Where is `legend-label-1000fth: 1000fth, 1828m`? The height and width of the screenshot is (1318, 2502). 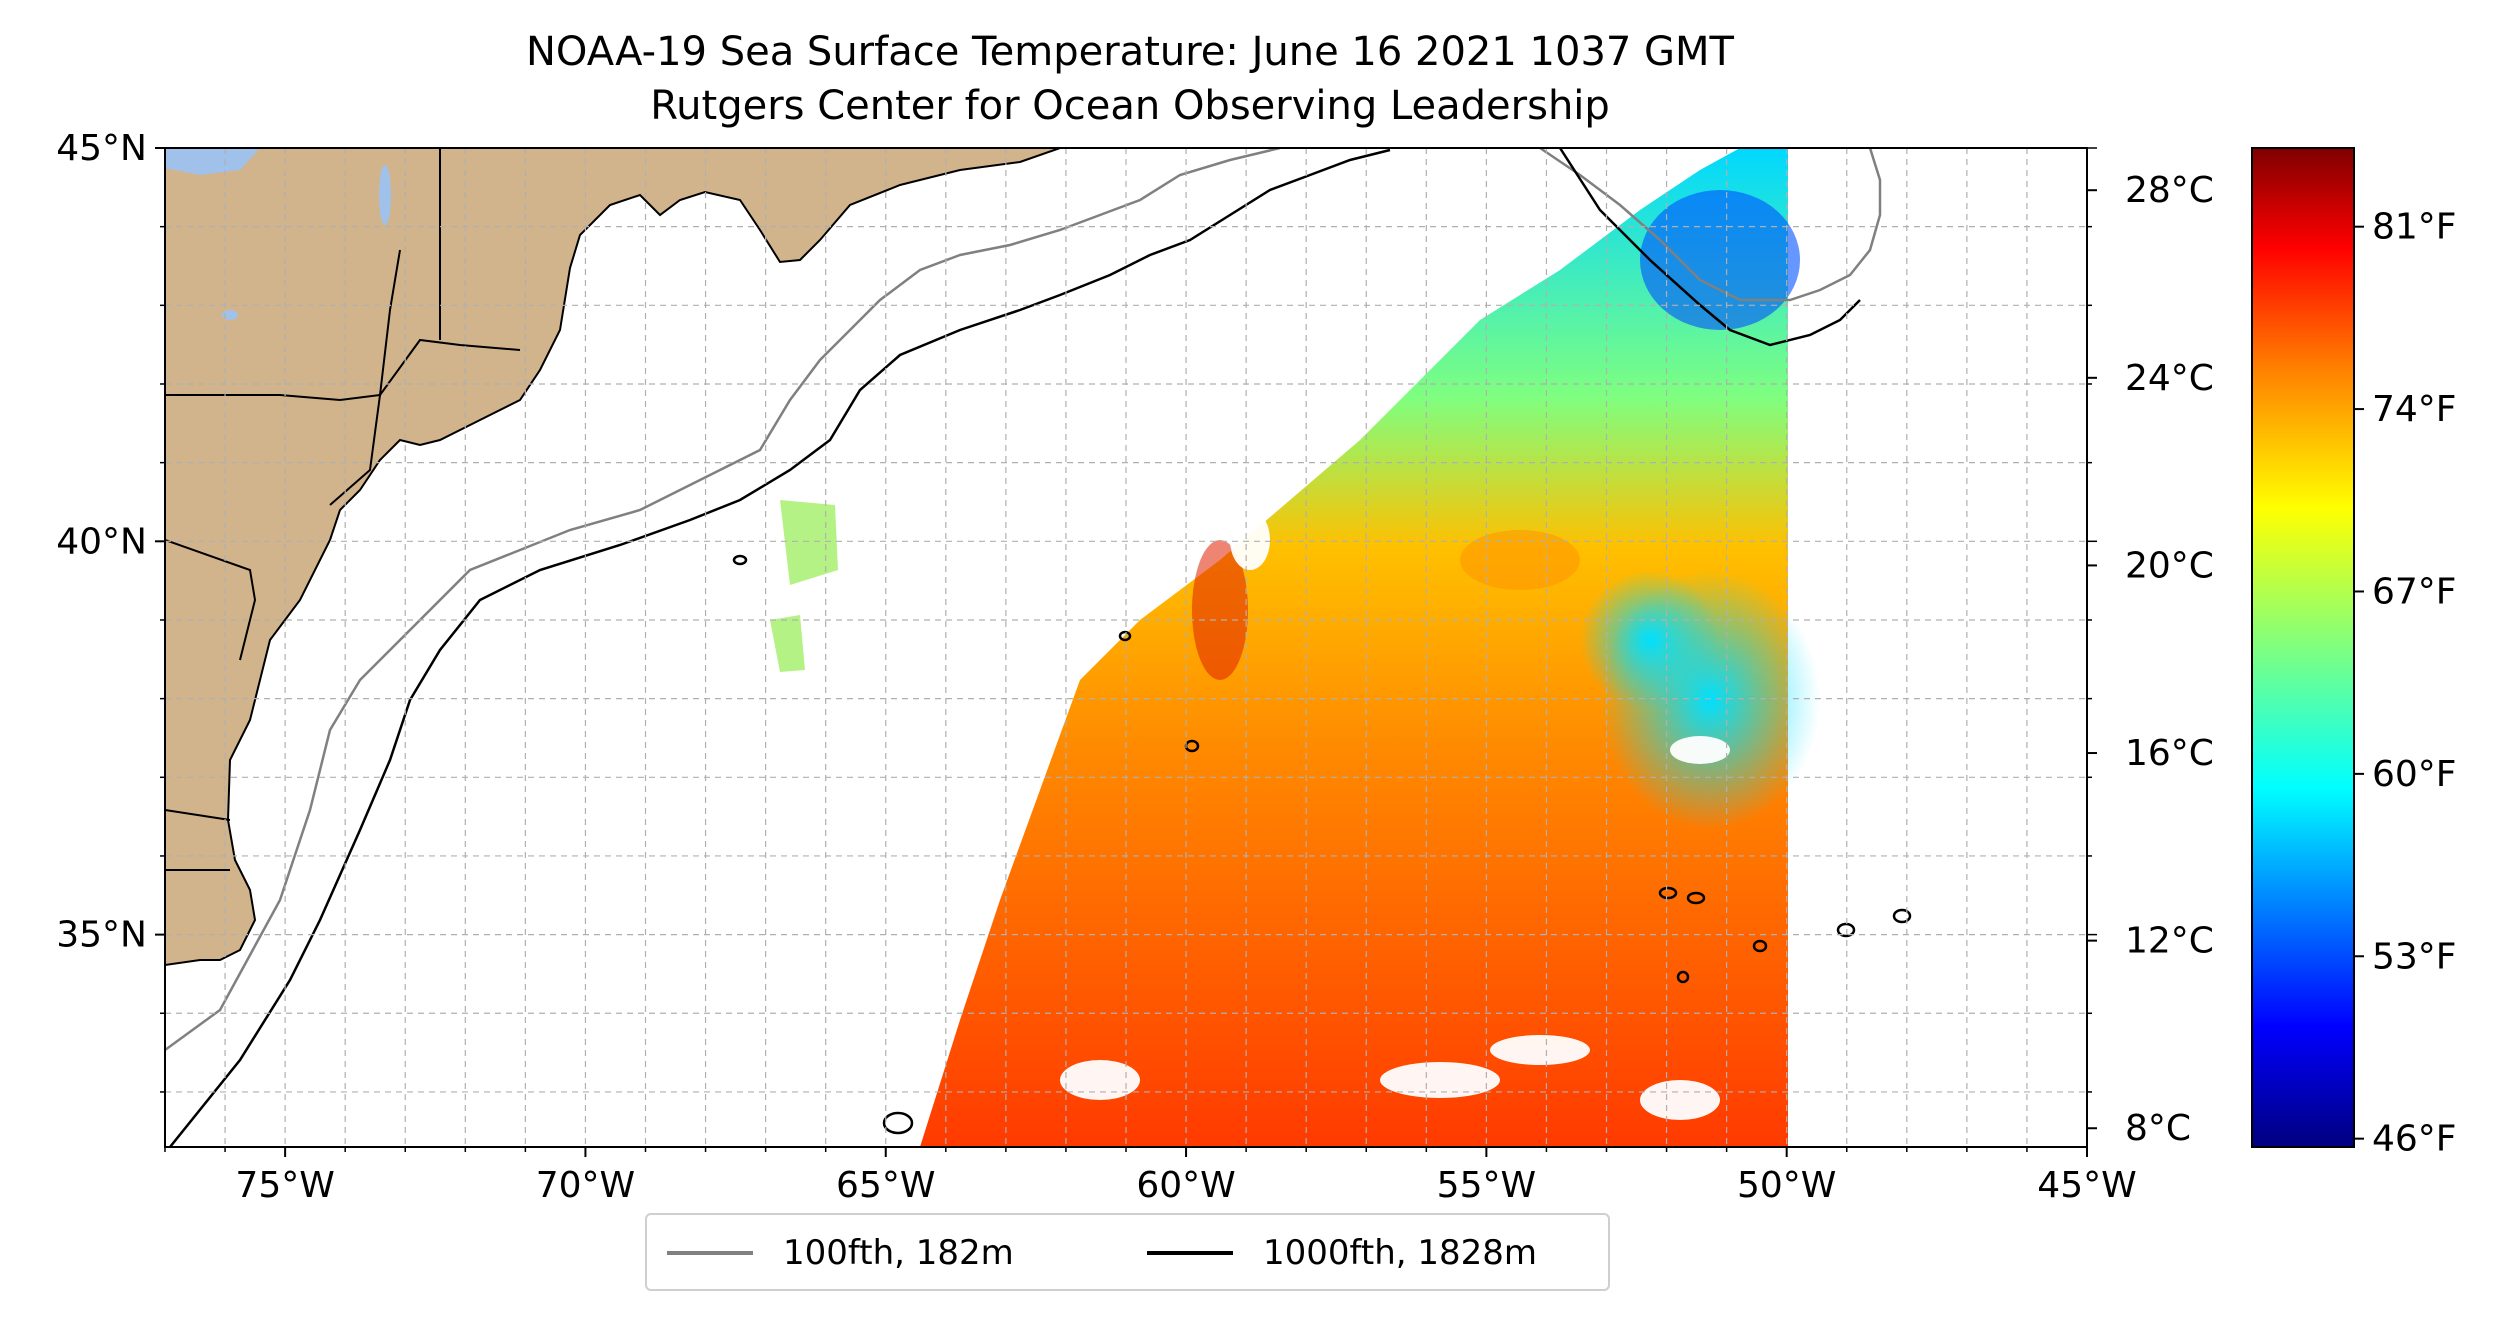
legend-label-1000fth: 1000fth, 1828m is located at coordinates (1400, 1253).